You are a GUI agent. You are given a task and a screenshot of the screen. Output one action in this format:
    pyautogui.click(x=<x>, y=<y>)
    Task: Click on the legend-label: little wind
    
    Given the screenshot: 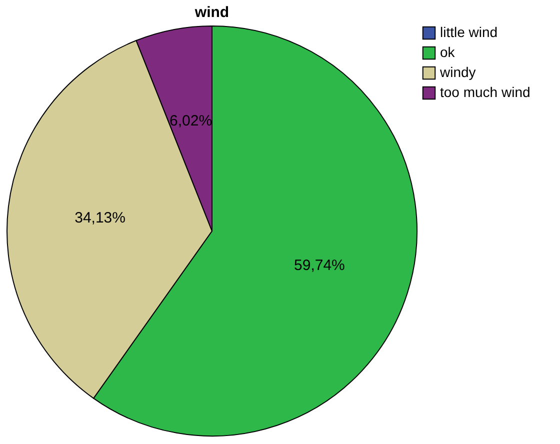 What is the action you would take?
    pyautogui.click(x=469, y=32)
    